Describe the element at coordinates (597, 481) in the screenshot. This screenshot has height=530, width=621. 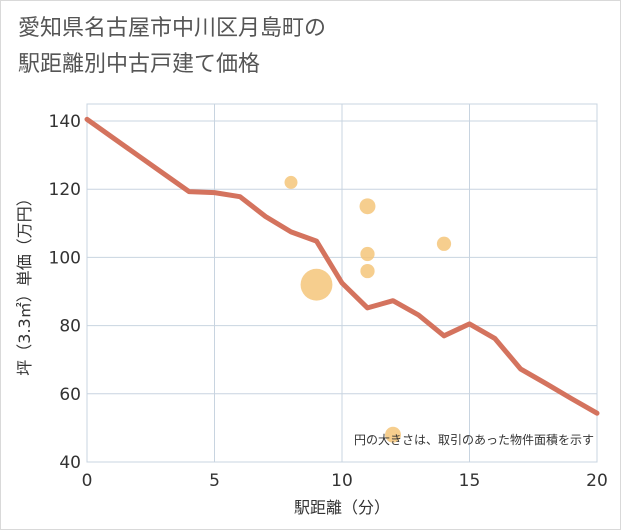
I see `x-tick-label: 20` at that location.